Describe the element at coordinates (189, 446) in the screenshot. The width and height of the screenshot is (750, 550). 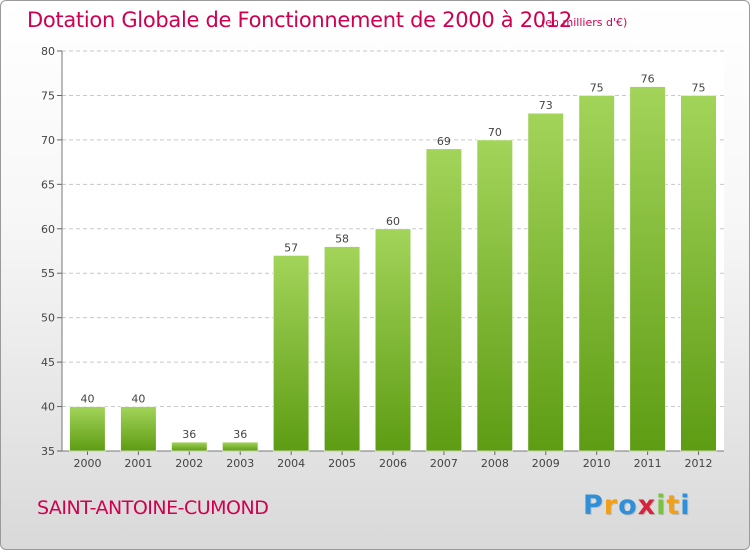
I see `bar-2002` at that location.